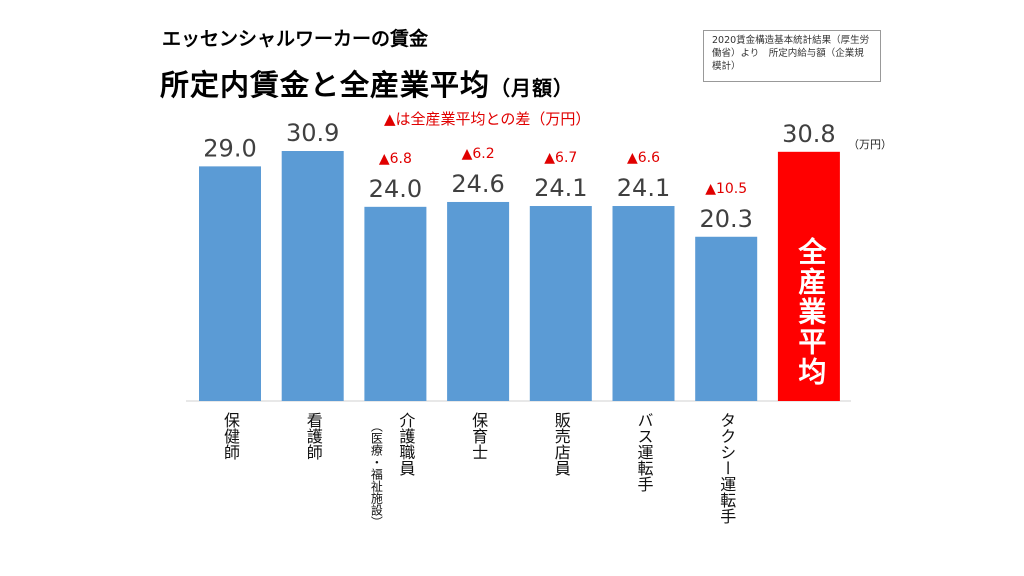  What do you see at coordinates (325, 85) in the screenshot?
I see `title-main: 所定内賃金と全産業平均` at bounding box center [325, 85].